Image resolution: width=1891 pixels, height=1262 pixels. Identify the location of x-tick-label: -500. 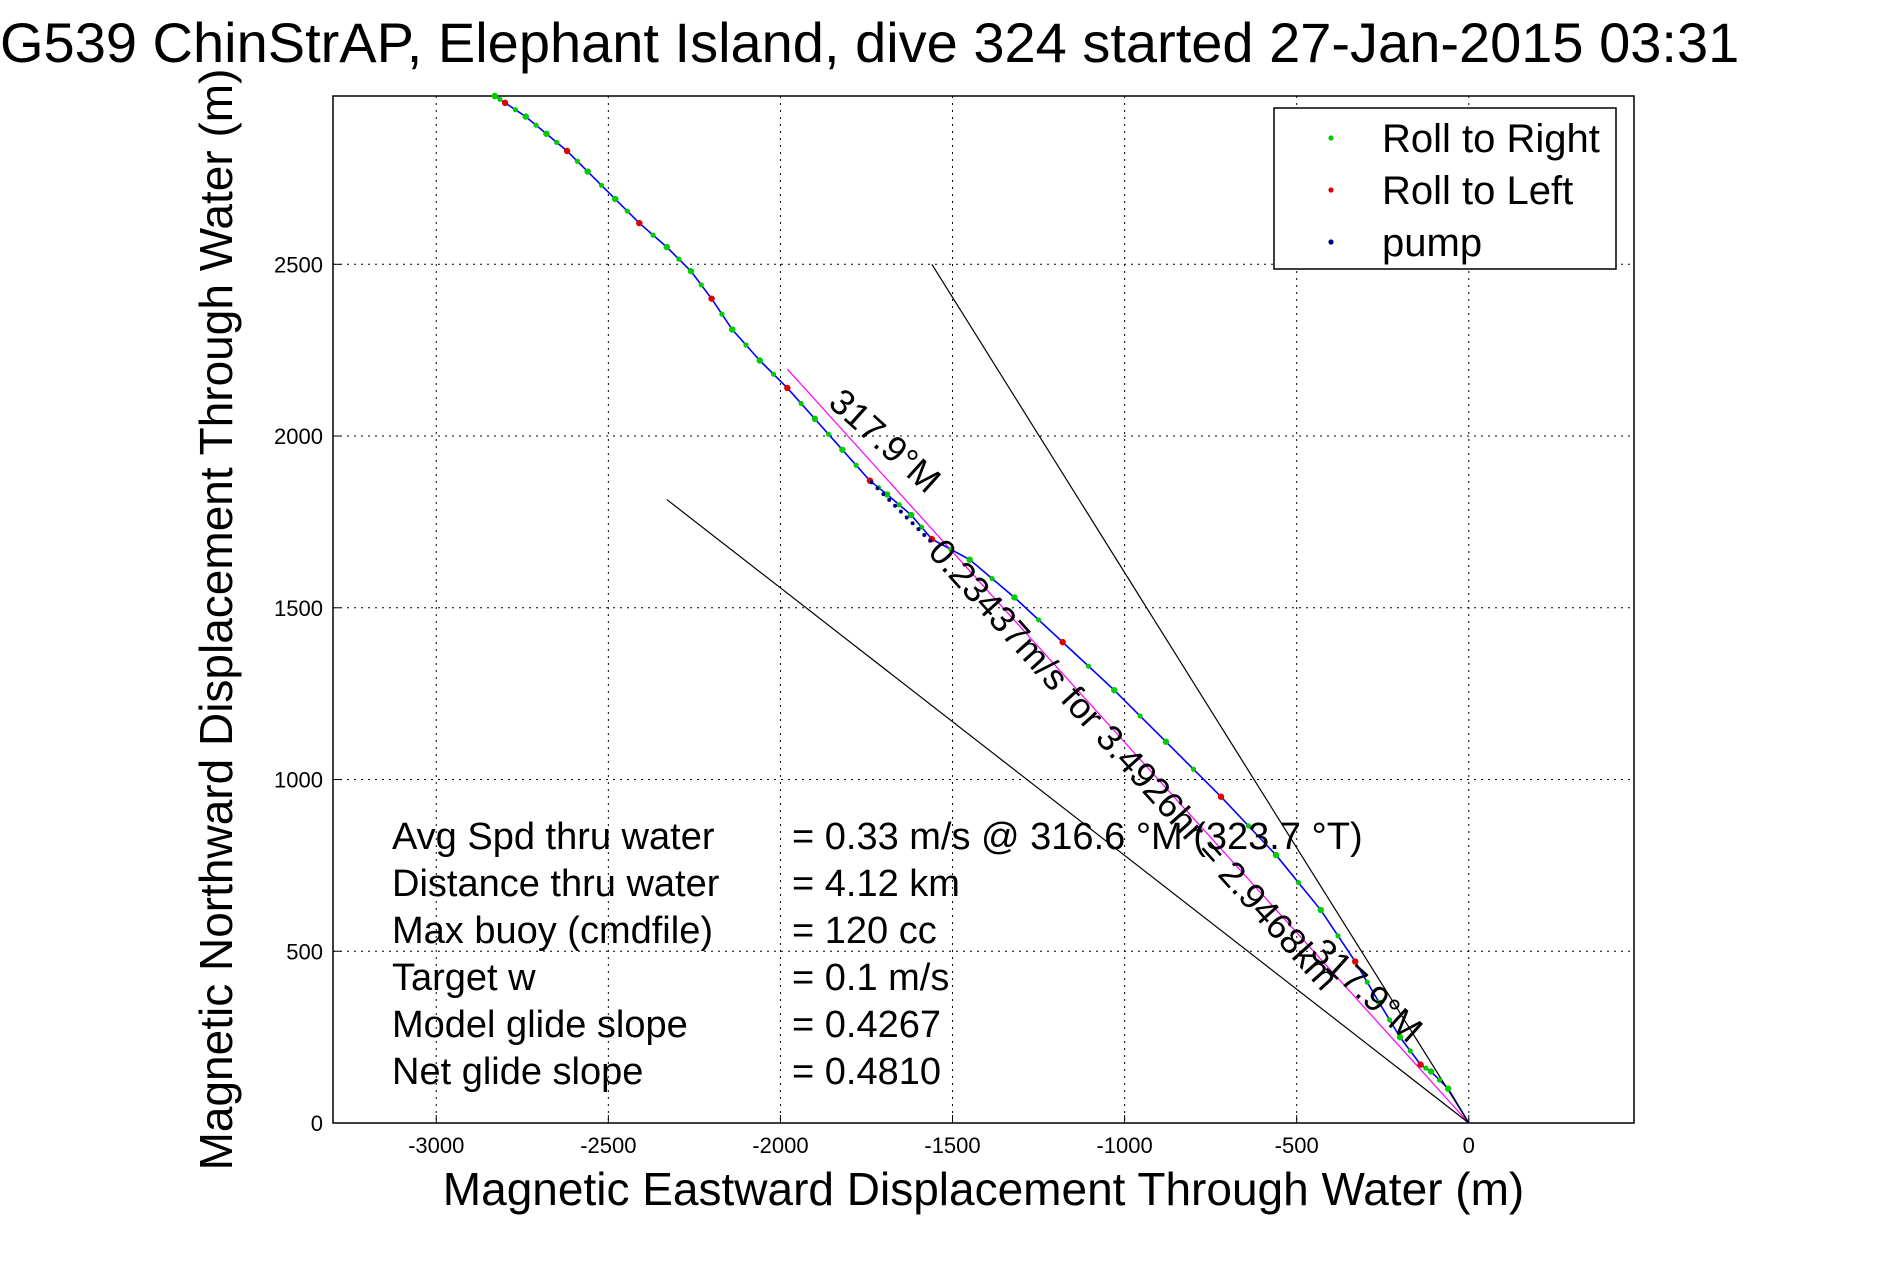
(1297, 1145).